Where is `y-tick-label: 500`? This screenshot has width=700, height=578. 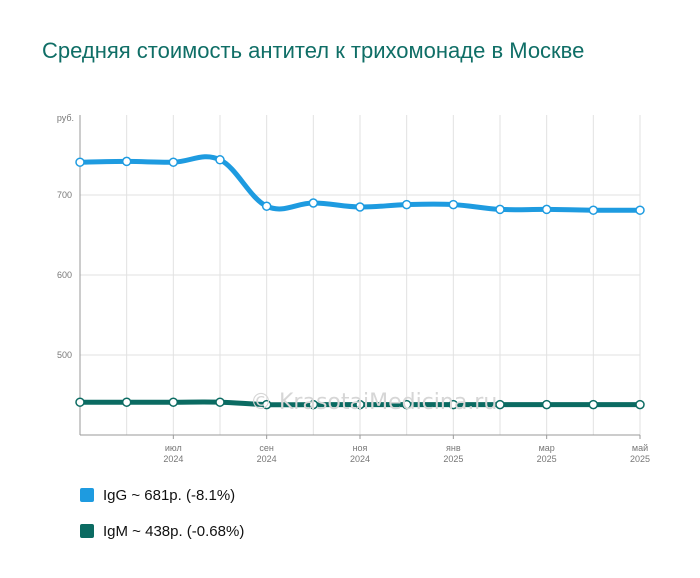 y-tick-label: 500 is located at coordinates (64, 355).